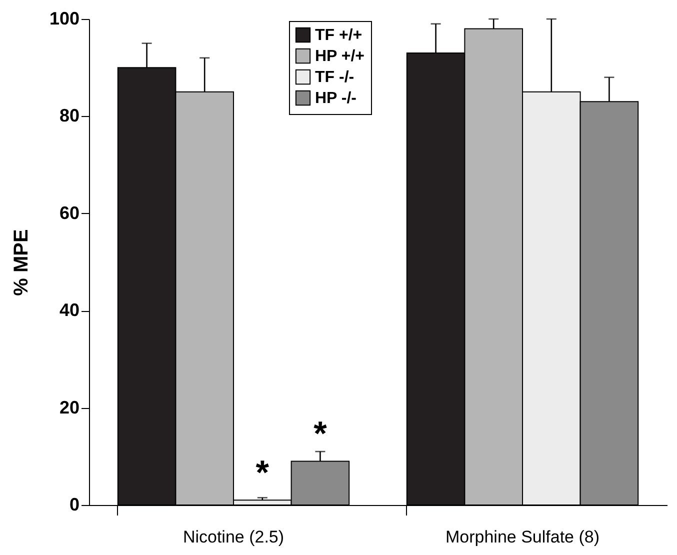 The width and height of the screenshot is (677, 555). I want to click on y-tick-label: 100, so click(64, 18).